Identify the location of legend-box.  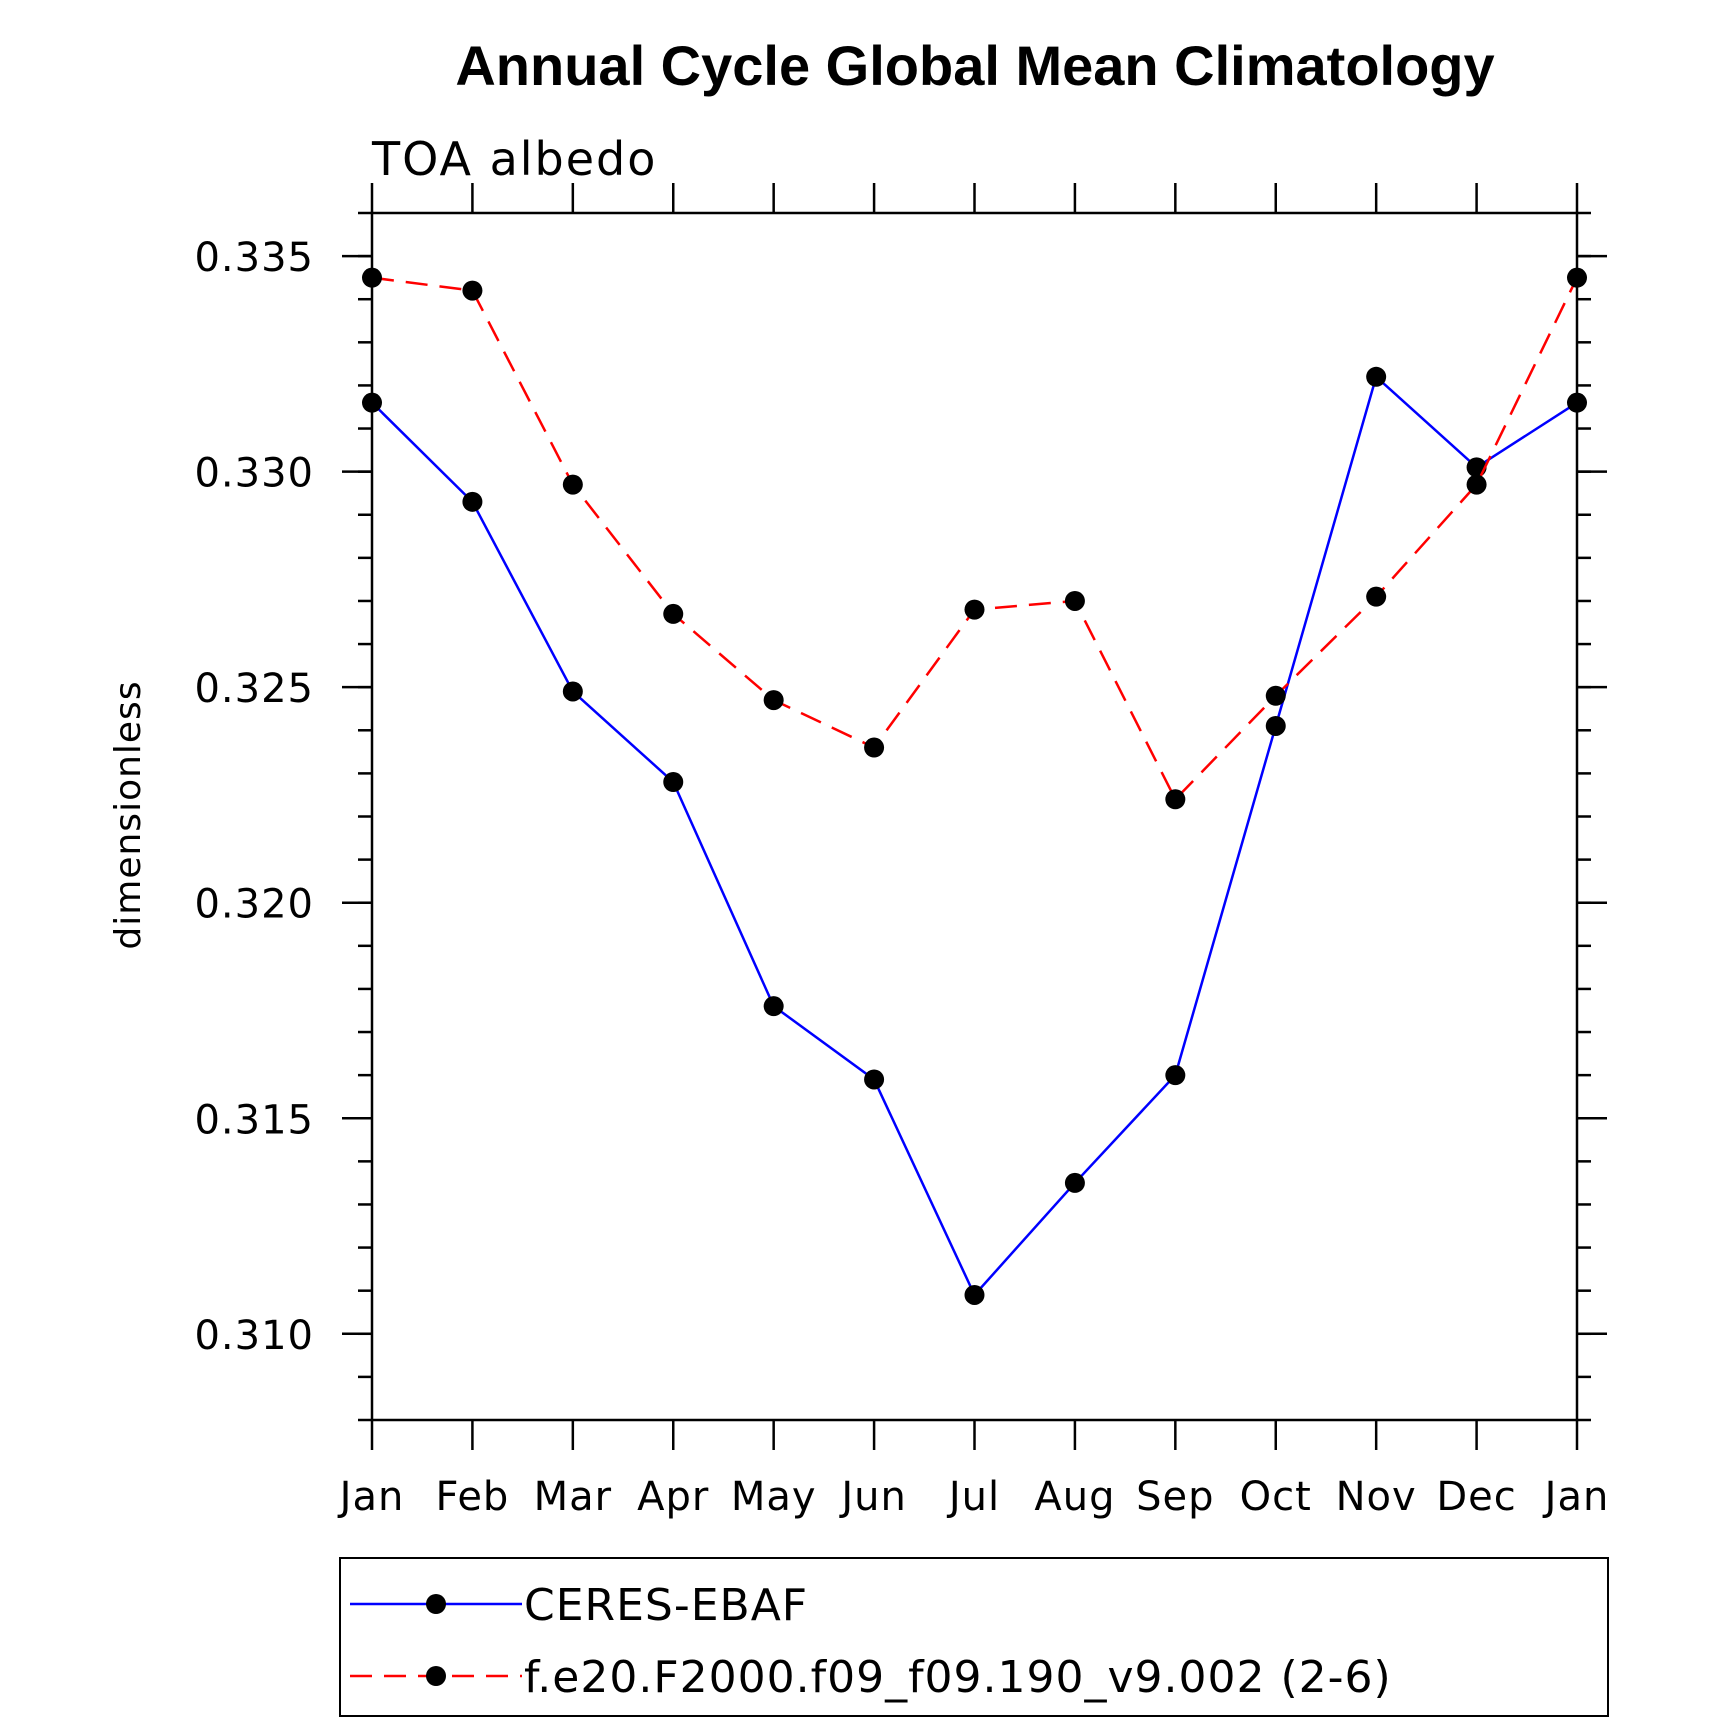
(974, 1637).